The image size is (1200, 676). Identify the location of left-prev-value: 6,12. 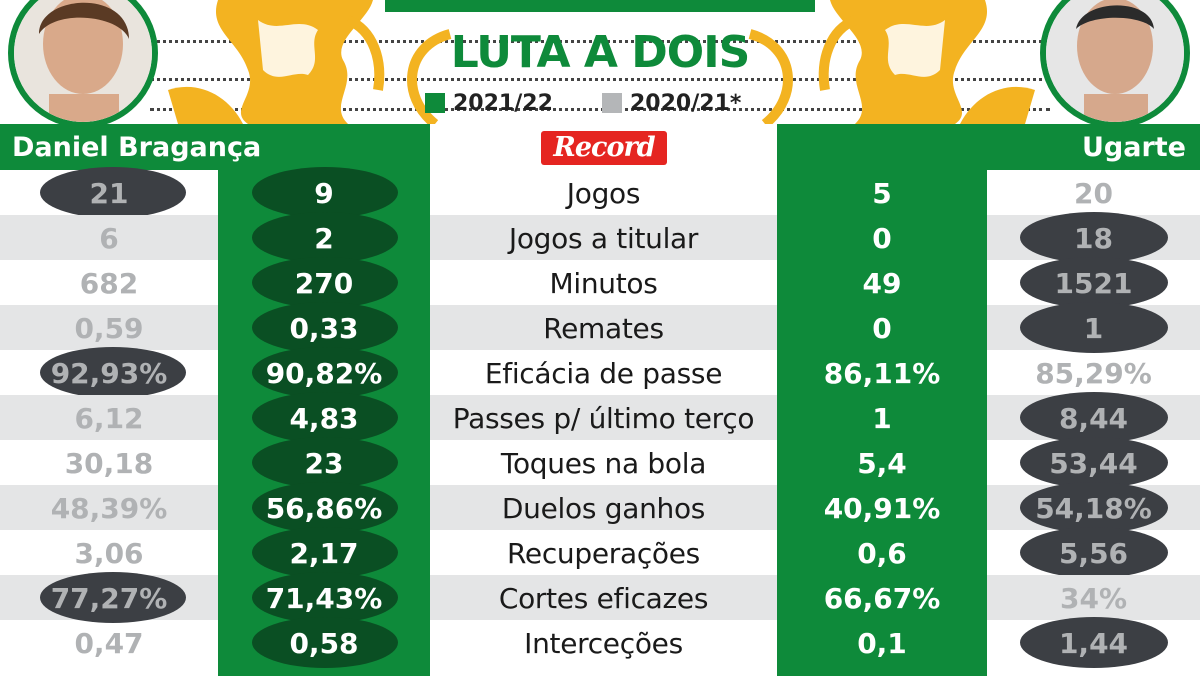
(109, 418).